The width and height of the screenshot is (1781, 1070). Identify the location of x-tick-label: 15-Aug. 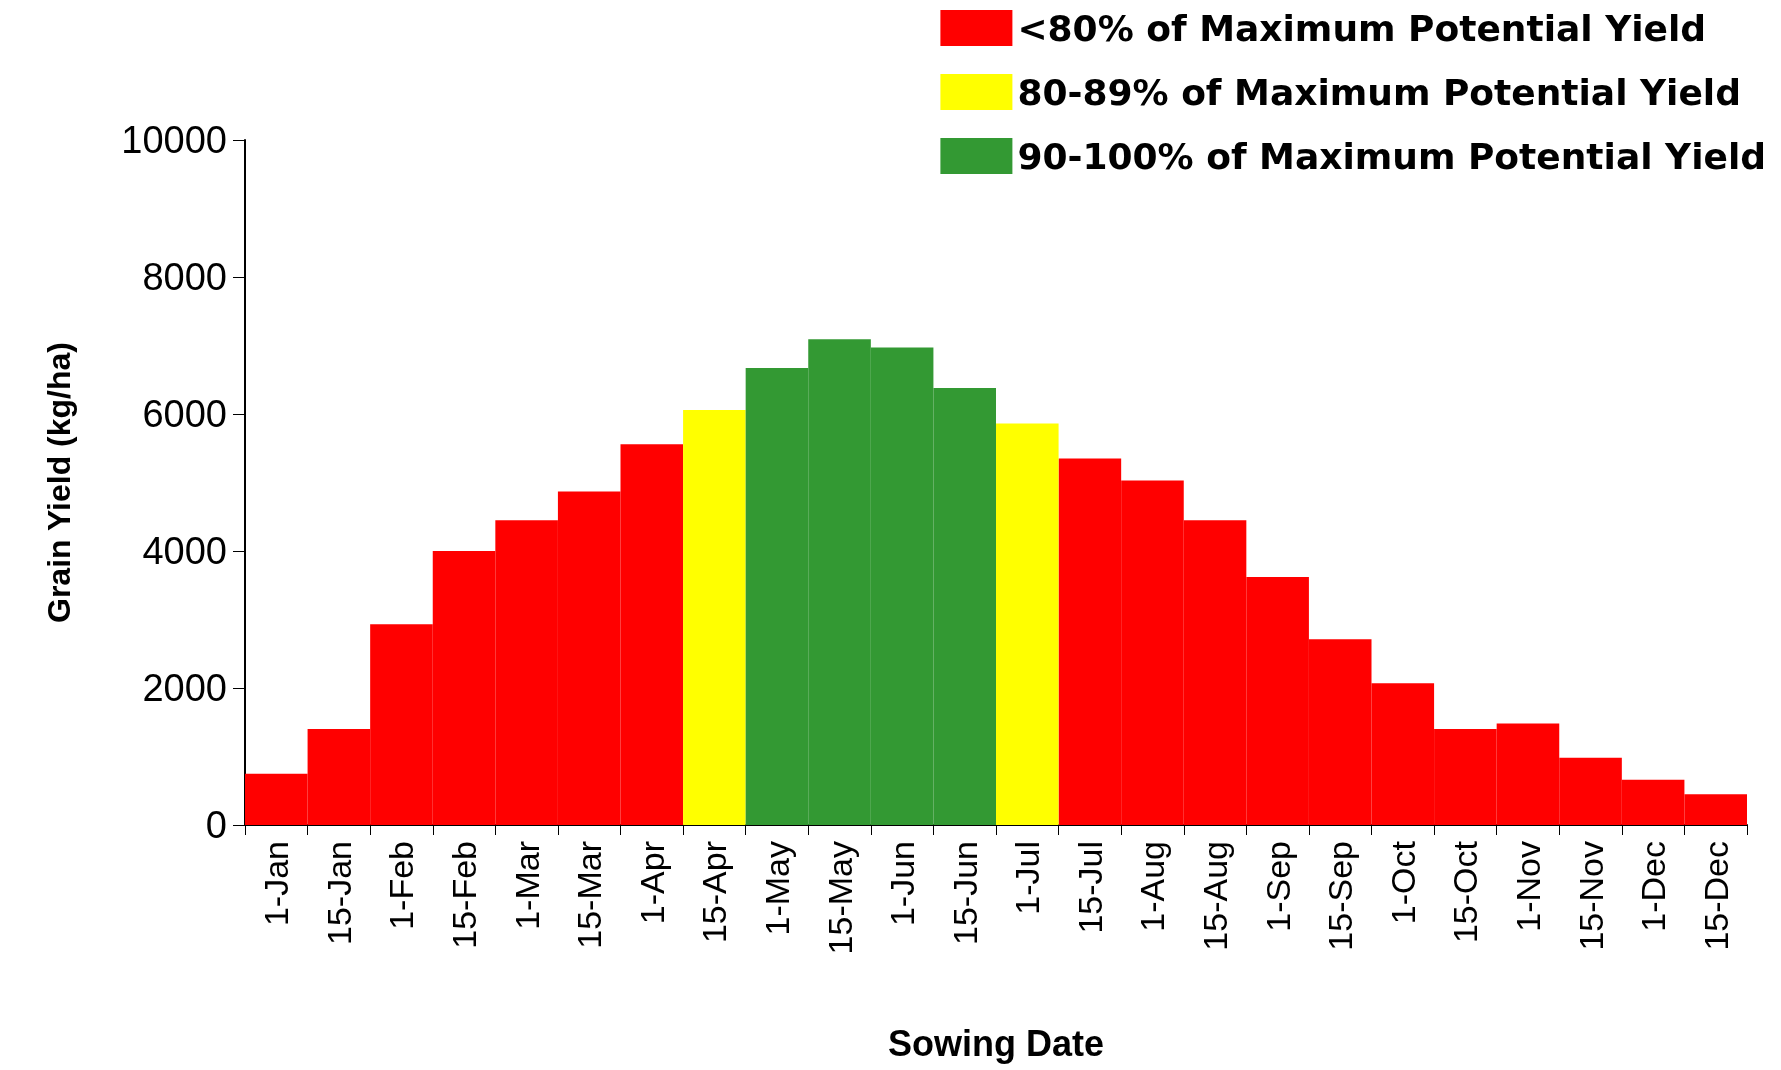
(1215, 896).